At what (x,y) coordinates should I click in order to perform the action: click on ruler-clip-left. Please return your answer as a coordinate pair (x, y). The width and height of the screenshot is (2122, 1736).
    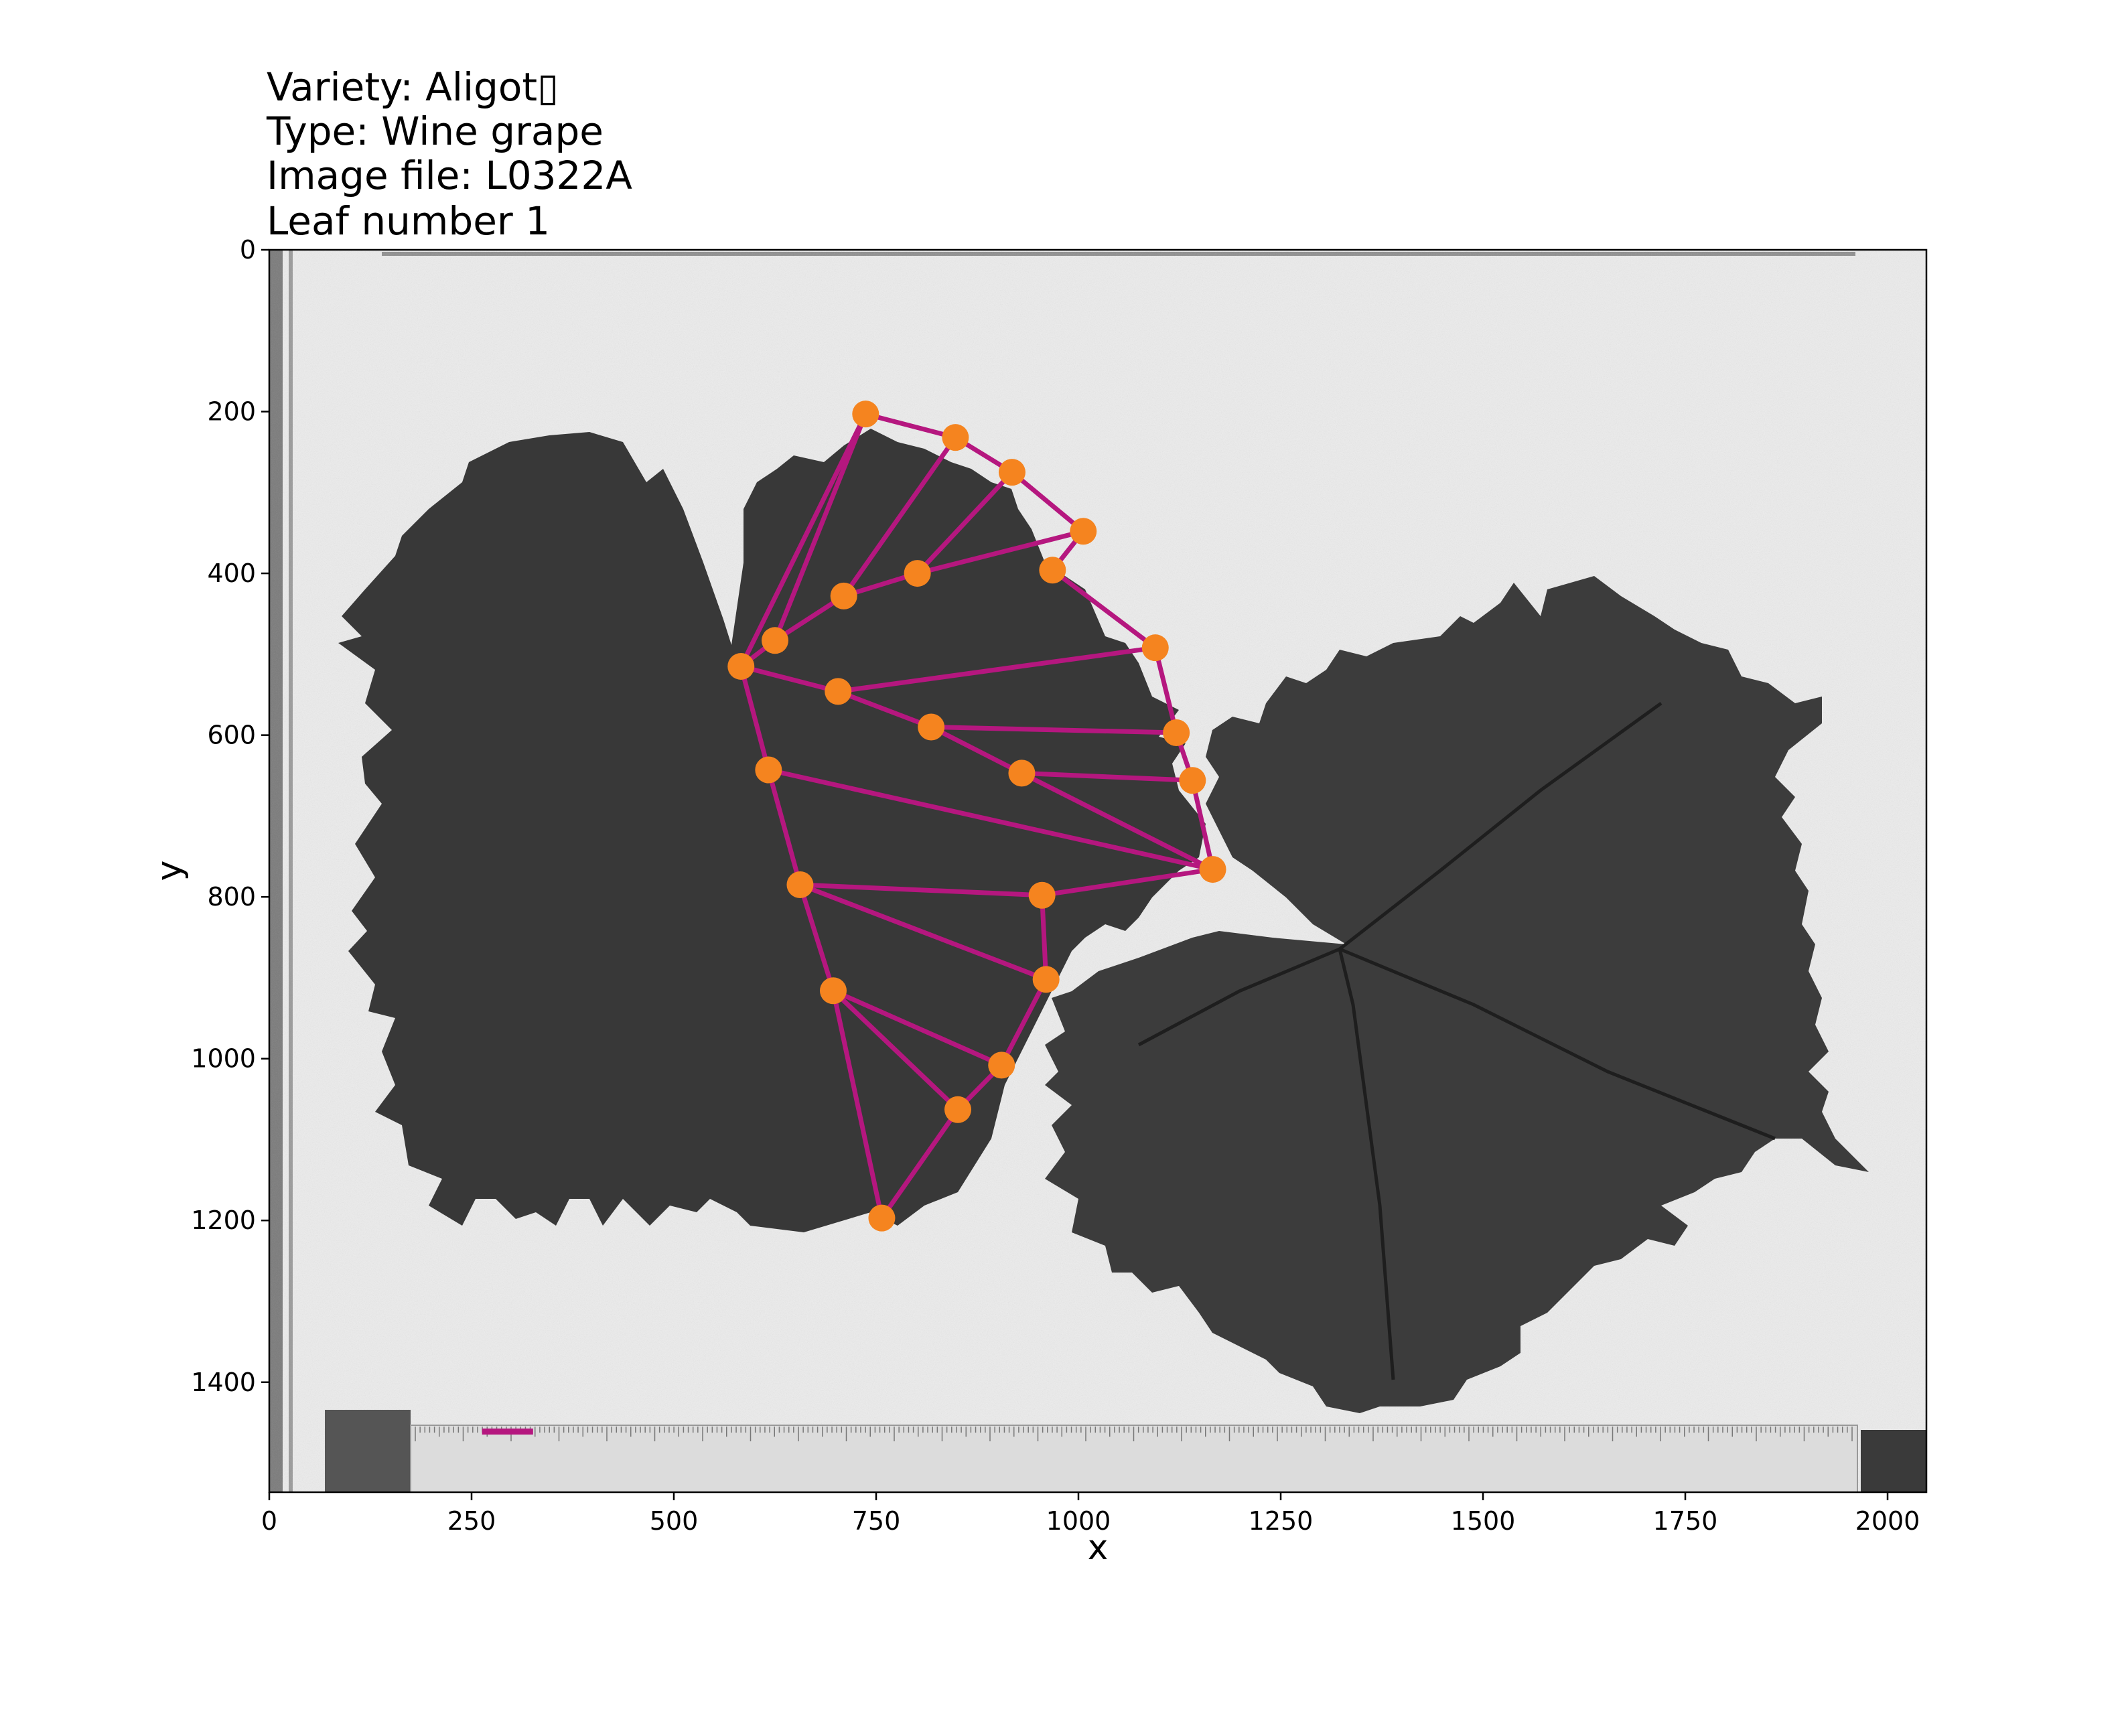
    Looking at the image, I should click on (368, 1451).